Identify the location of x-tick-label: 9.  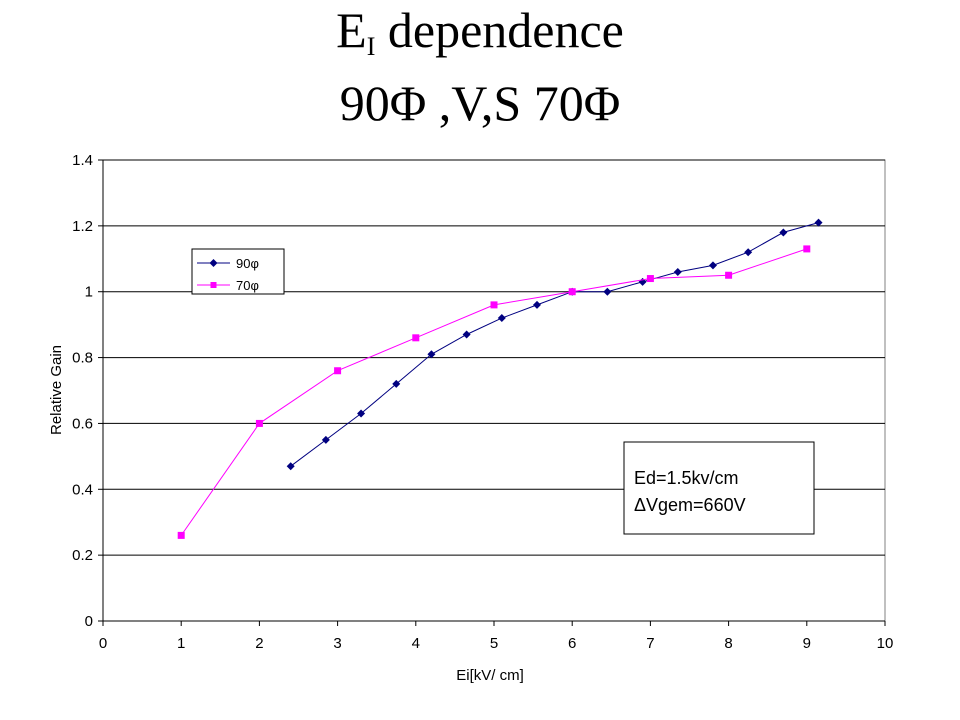
(807, 643).